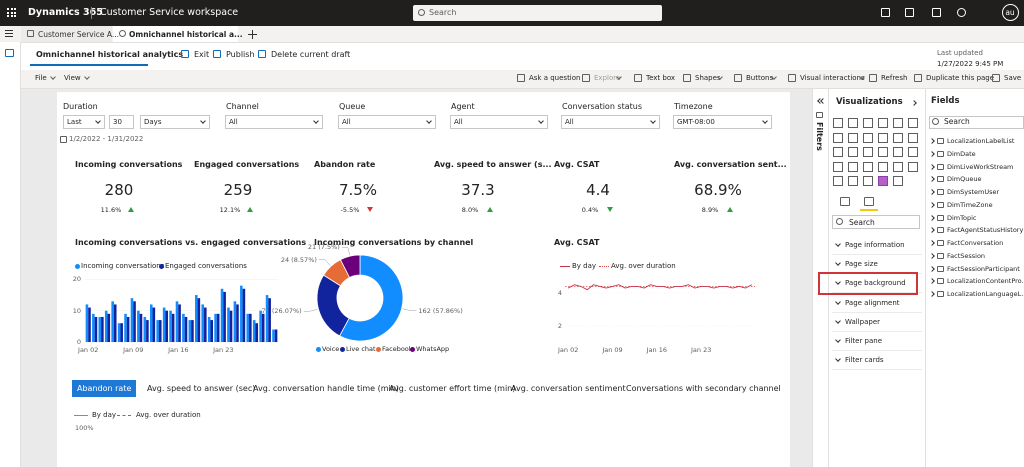  What do you see at coordinates (760, 78) in the screenshot?
I see `toolbar-action: Buttons` at bounding box center [760, 78].